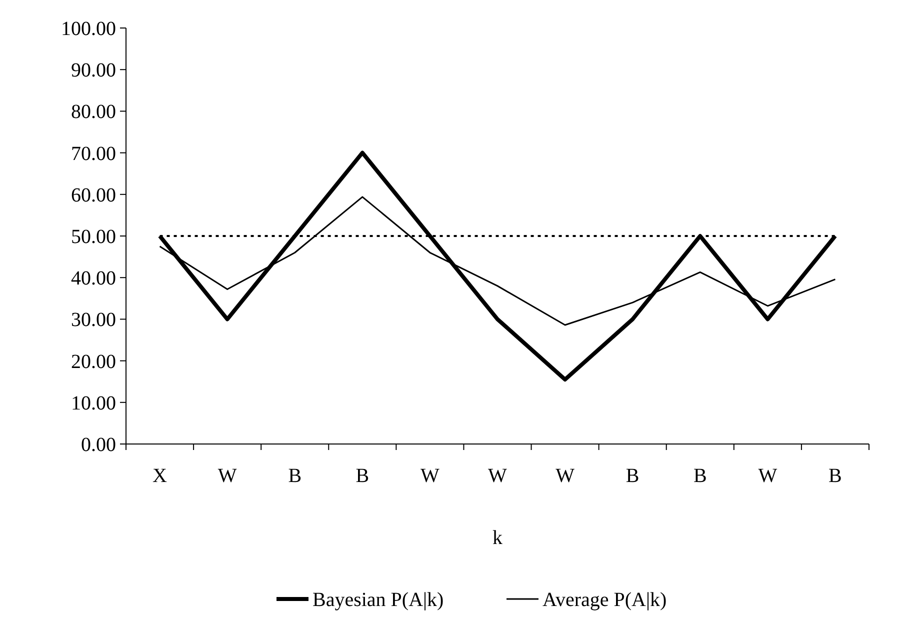  I want to click on y-tick-label: 90.00, so click(93, 71).